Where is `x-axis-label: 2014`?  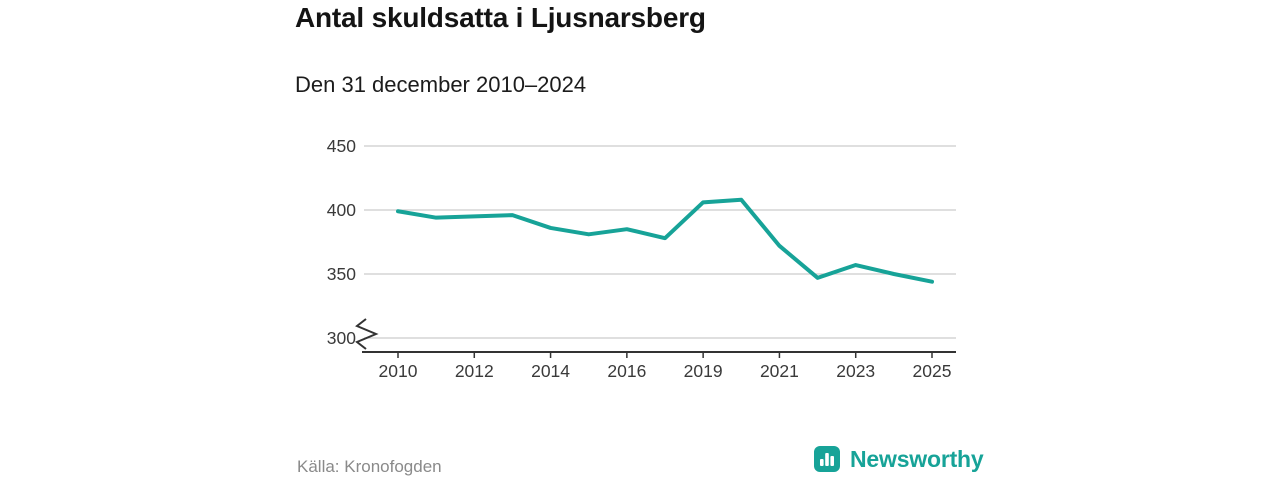
x-axis-label: 2014 is located at coordinates (550, 371).